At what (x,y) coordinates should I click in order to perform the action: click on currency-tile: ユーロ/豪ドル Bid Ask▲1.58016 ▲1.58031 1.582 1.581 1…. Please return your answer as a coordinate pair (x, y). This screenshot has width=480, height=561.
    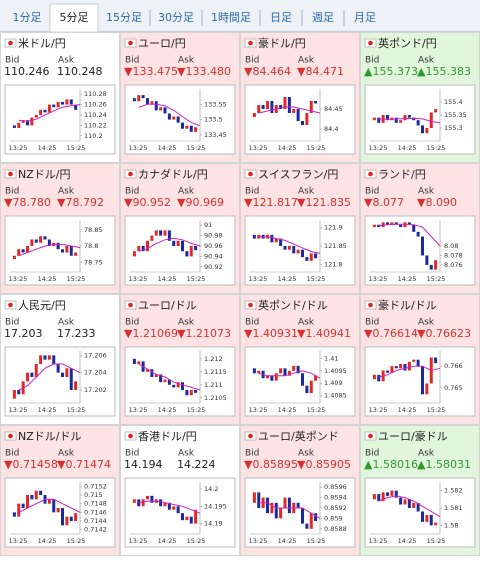
    Looking at the image, I should click on (420, 490).